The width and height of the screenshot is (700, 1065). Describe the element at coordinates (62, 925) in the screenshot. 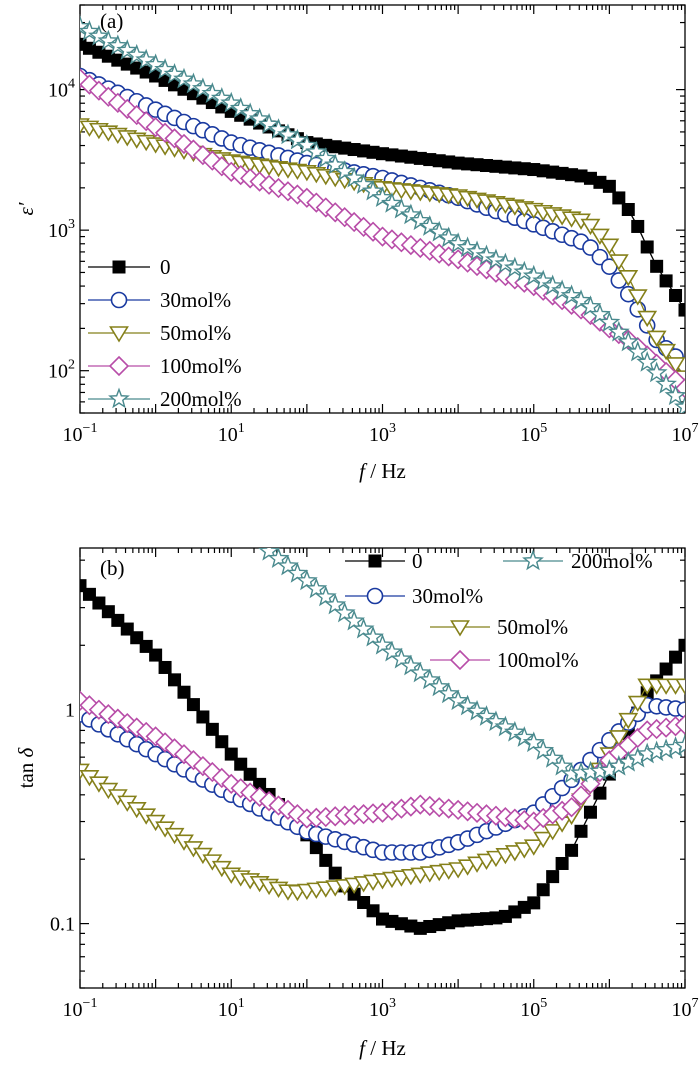

I see `y-tick-label: 0.1` at that location.